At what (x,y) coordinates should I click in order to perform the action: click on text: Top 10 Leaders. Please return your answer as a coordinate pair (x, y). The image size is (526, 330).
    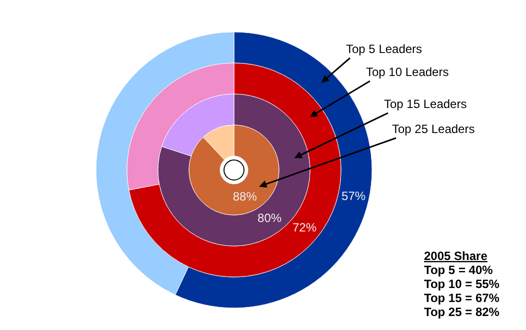
    Looking at the image, I should click on (407, 72).